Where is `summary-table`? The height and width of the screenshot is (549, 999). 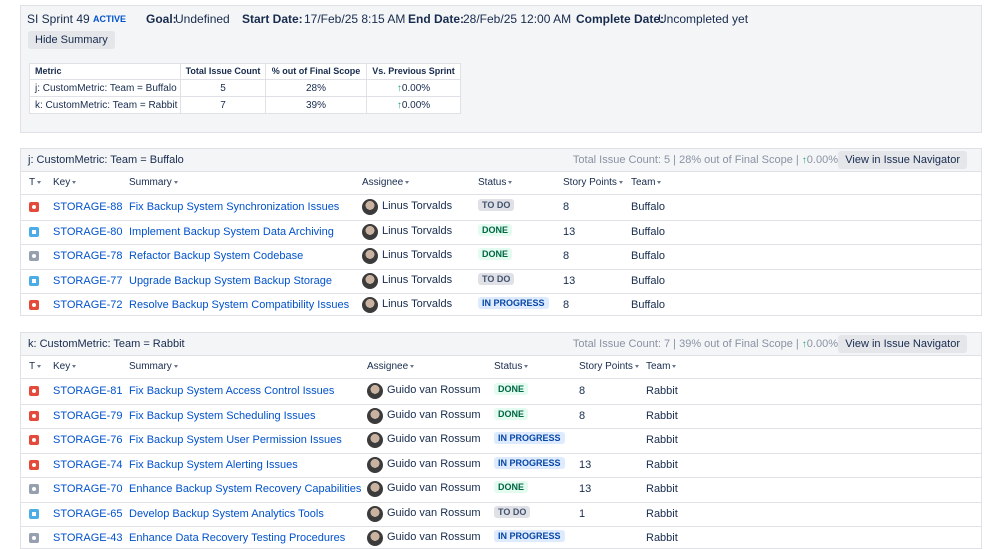 summary-table is located at coordinates (245, 88).